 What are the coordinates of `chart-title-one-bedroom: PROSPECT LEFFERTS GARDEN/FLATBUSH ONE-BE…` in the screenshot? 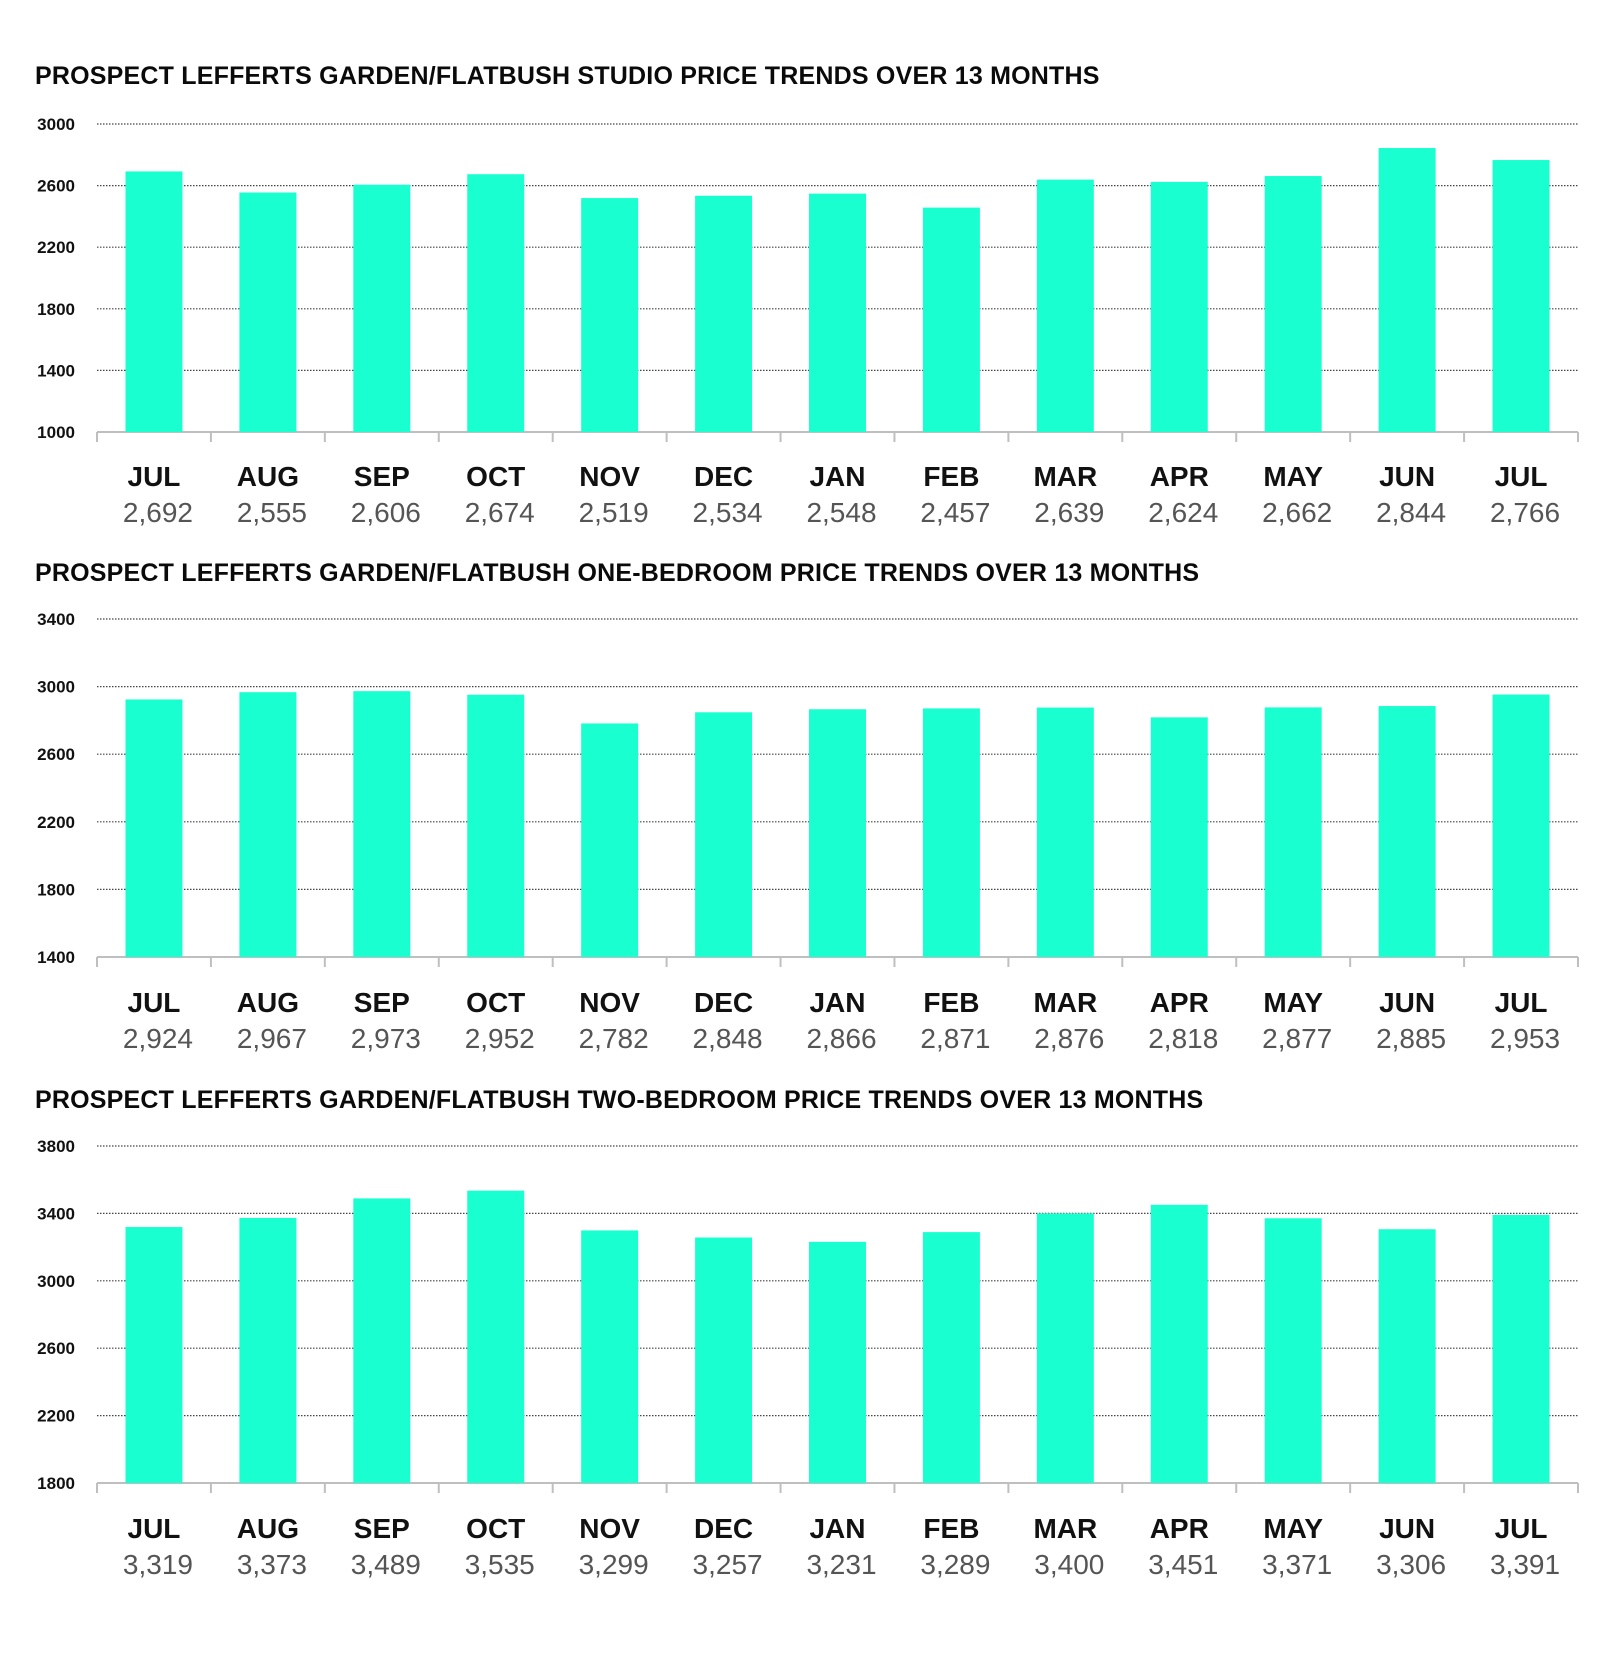 It's located at (617, 573).